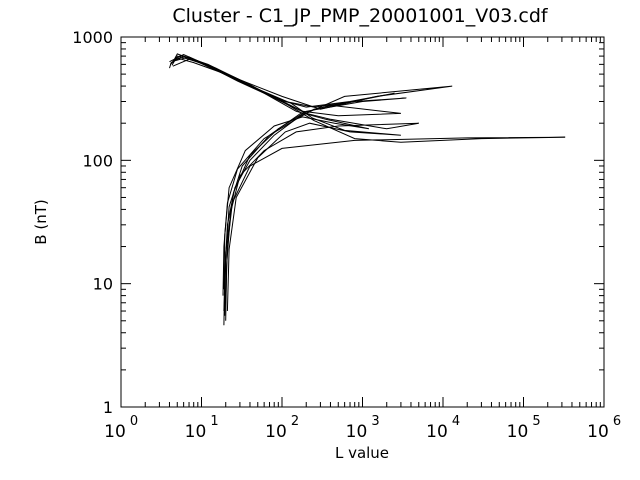  Describe the element at coordinates (108, 407) in the screenshot. I see `y-tick-label: 1` at that location.